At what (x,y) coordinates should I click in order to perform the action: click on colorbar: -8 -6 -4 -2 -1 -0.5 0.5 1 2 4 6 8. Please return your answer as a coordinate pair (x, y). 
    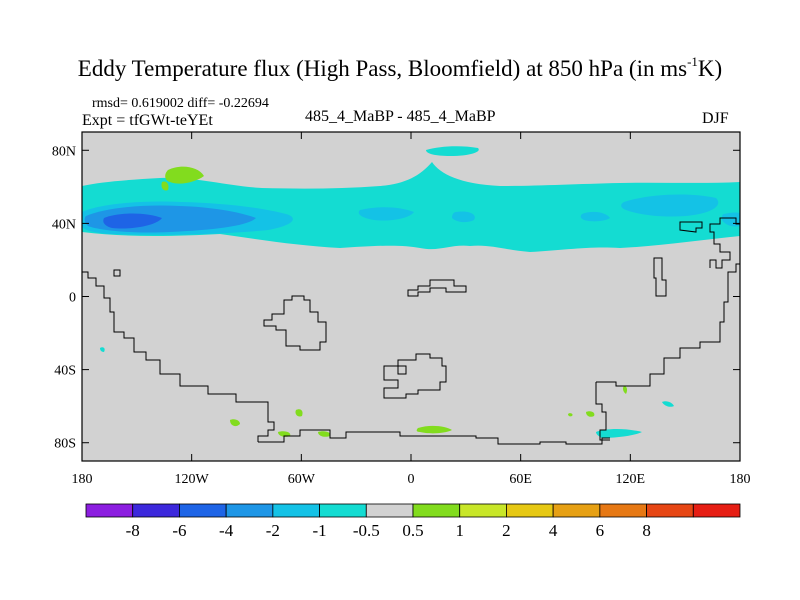
    Looking at the image, I should click on (413, 521).